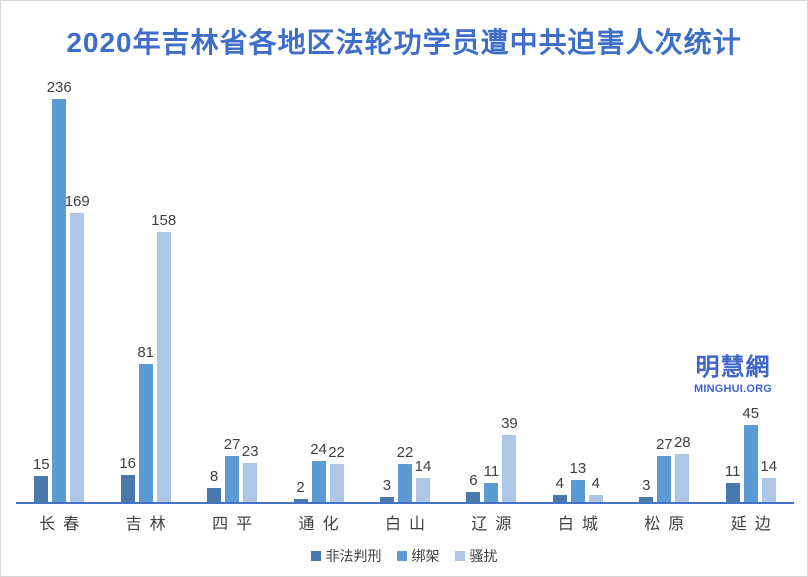 Image resolution: width=808 pixels, height=577 pixels. I want to click on bar-column: 6, so click(473, 487).